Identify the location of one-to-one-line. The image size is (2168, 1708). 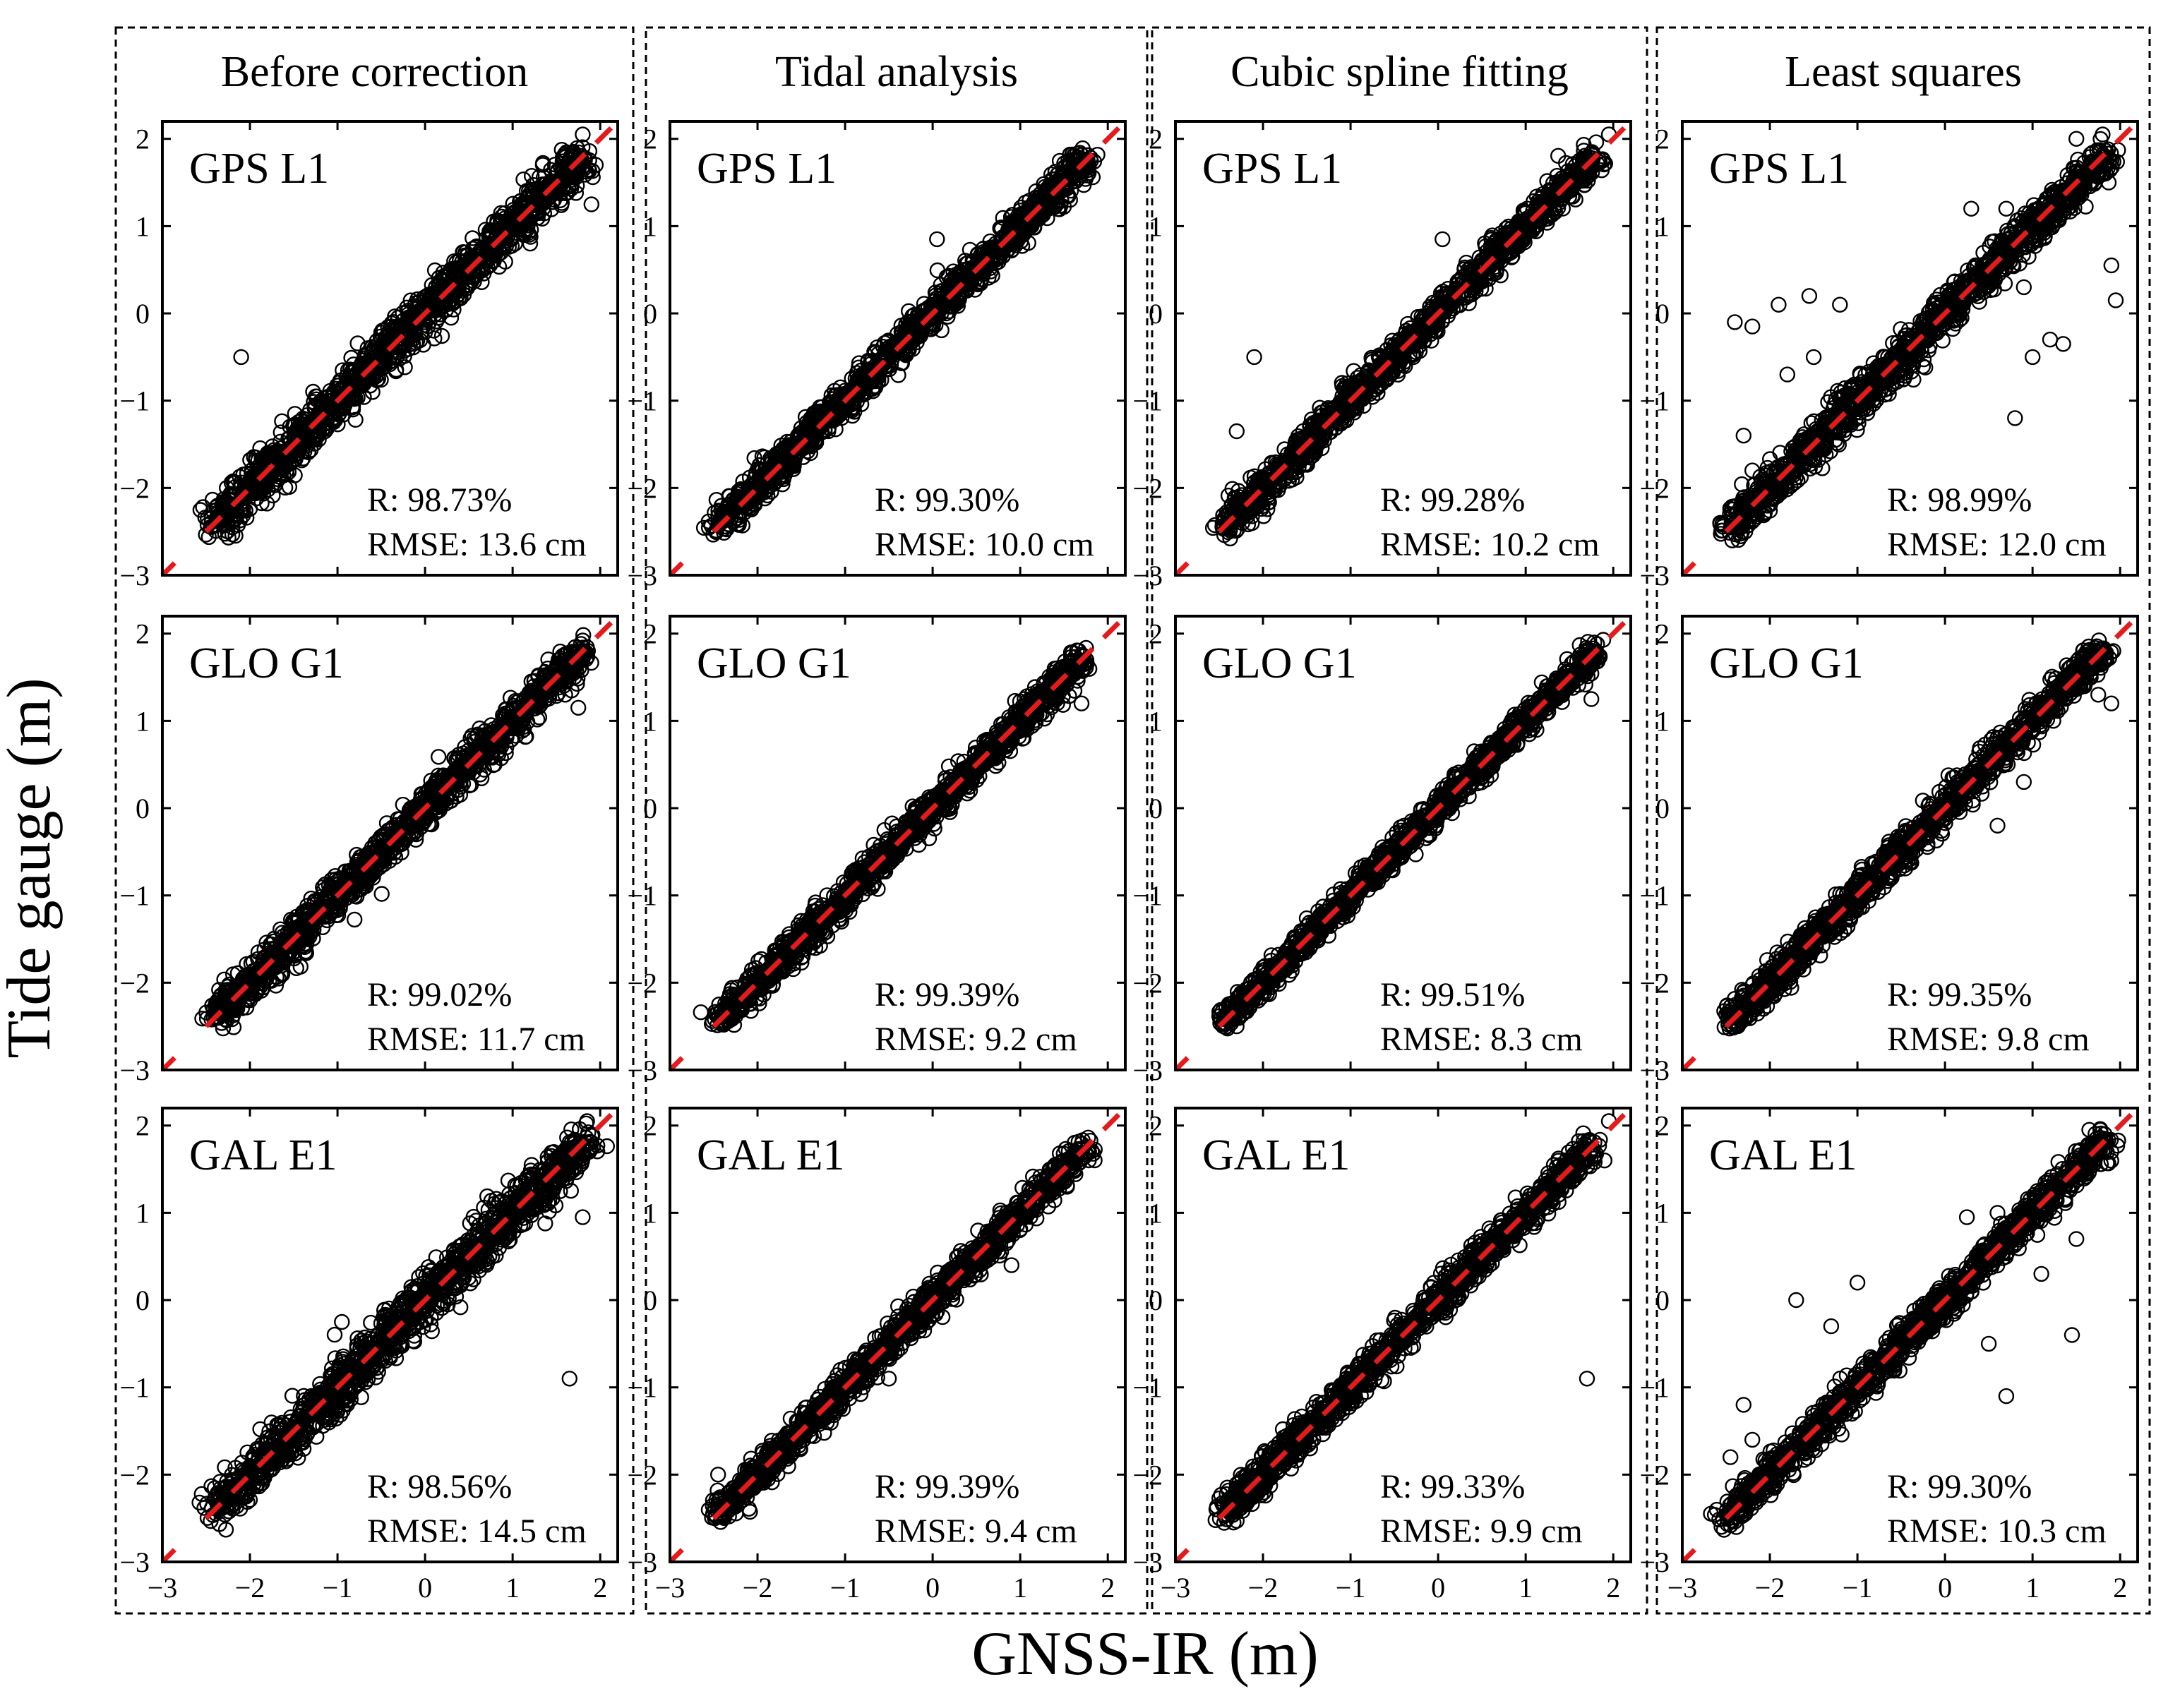
(411, 327).